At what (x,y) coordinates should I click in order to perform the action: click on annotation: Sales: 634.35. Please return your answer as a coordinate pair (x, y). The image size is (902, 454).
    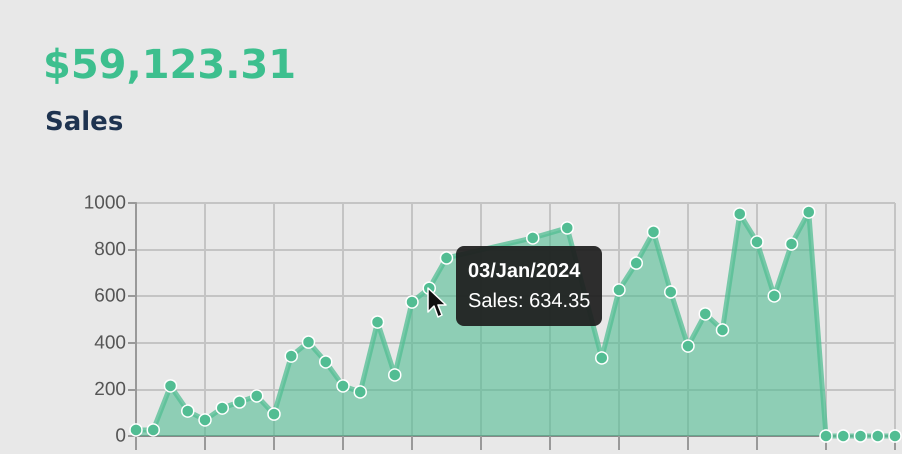
    Looking at the image, I should click on (529, 301).